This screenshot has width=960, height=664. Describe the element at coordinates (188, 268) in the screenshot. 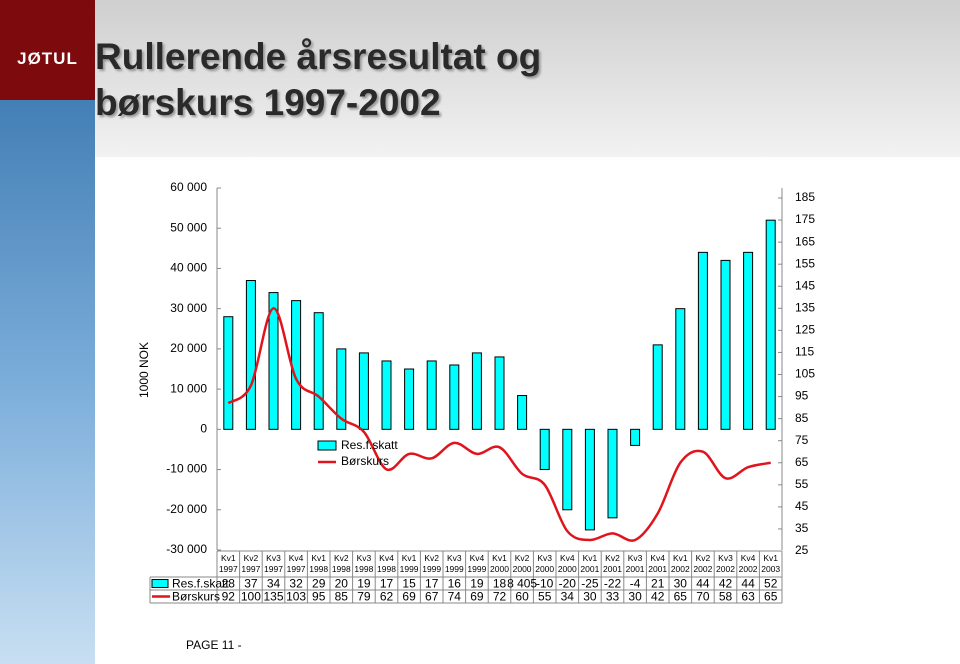

I see `y-tick-label: 40 000` at that location.